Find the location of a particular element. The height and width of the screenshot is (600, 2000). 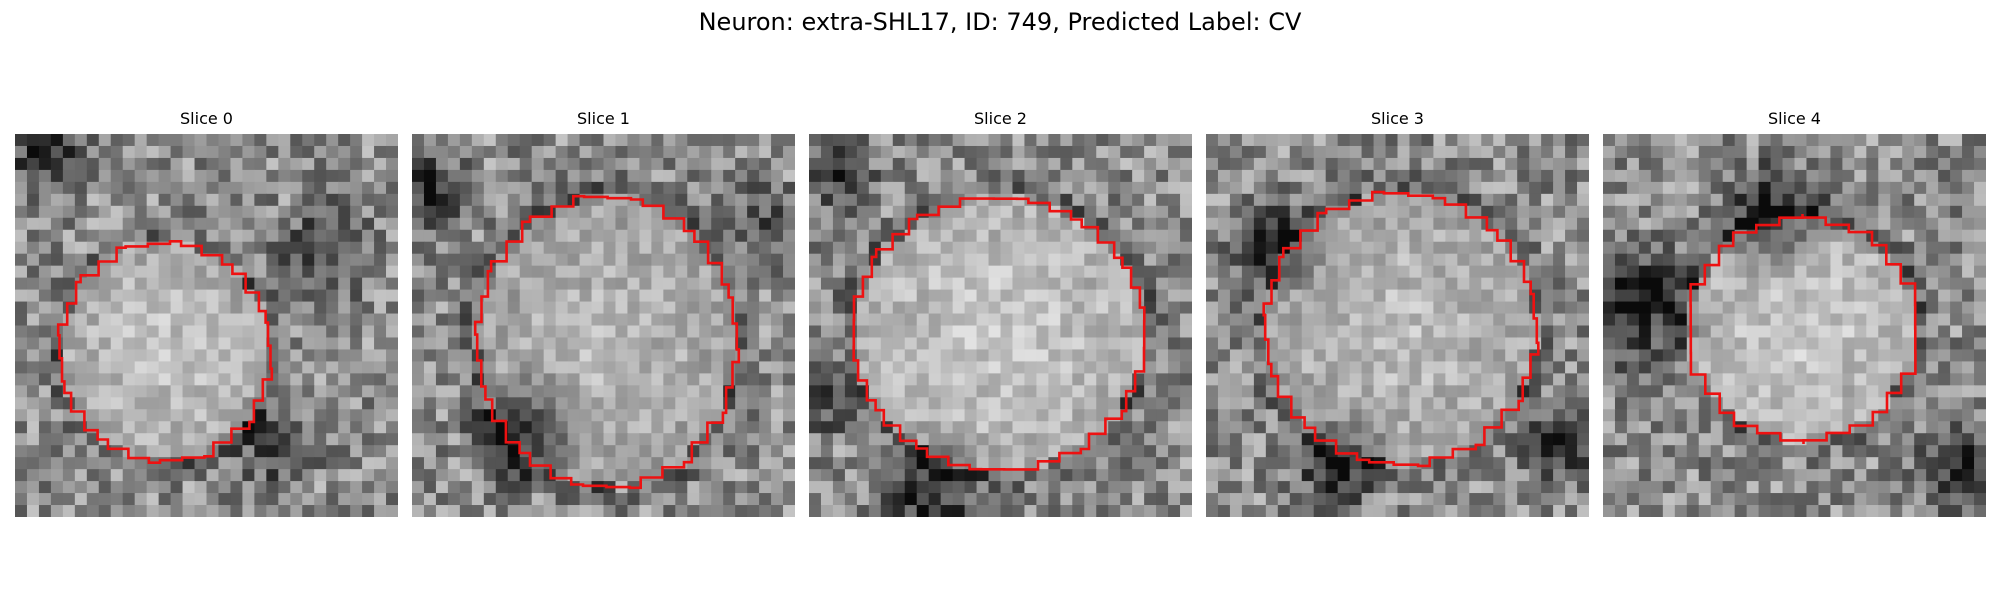

slice-title: Slice 2 is located at coordinates (1000, 118).